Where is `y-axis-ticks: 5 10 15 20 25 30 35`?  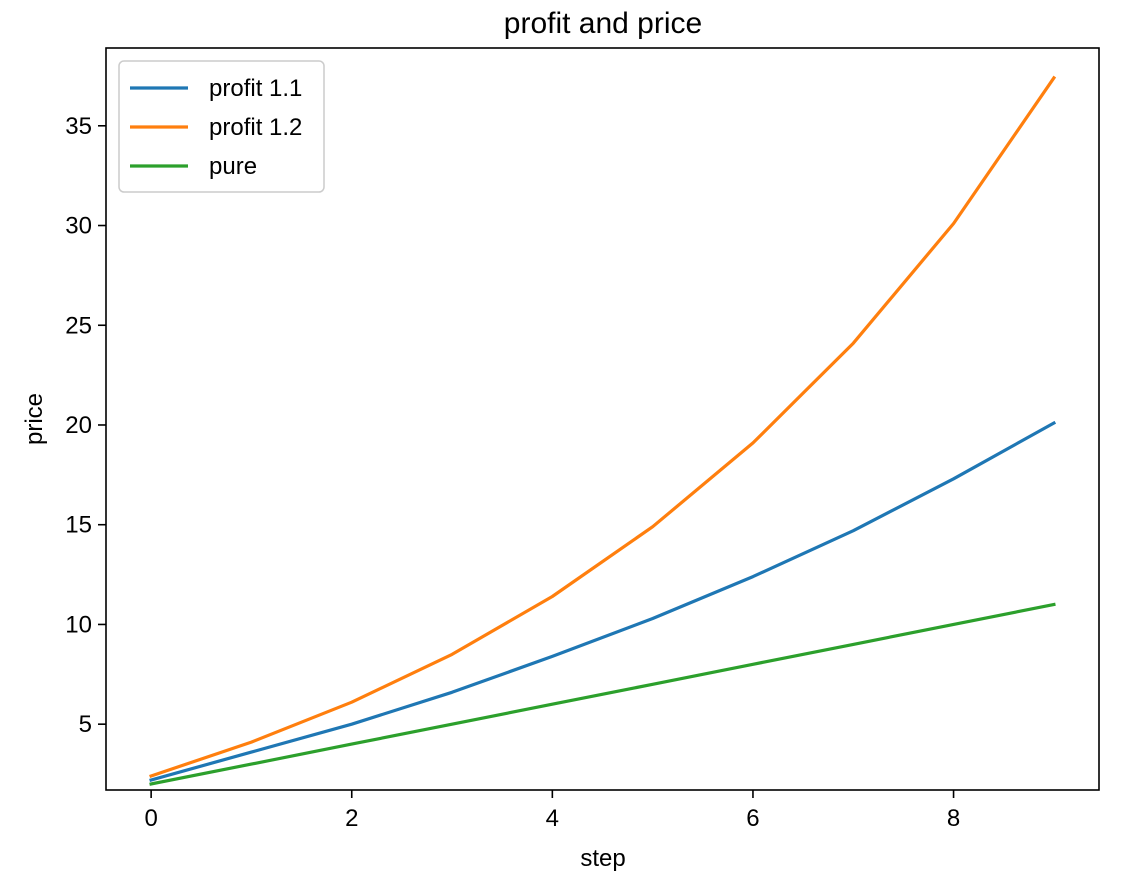
y-axis-ticks: 5 10 15 20 25 30 35 is located at coordinates (85, 425).